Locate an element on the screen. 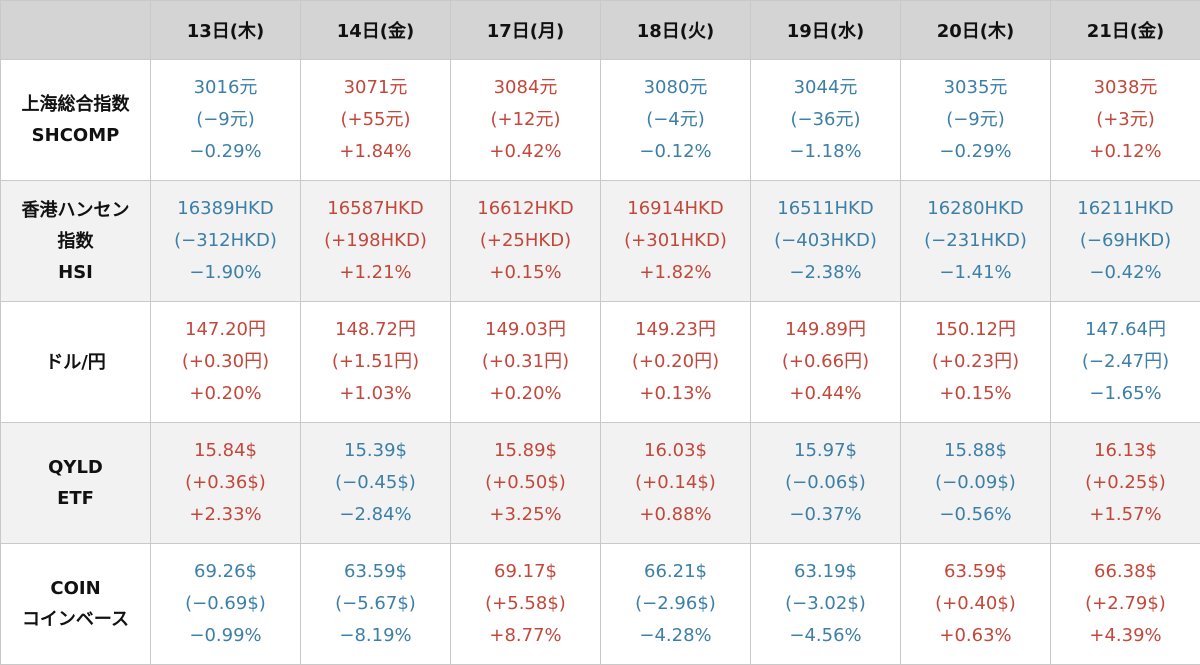 The height and width of the screenshot is (665, 1200). date-header: 19日(水) is located at coordinates (826, 30).